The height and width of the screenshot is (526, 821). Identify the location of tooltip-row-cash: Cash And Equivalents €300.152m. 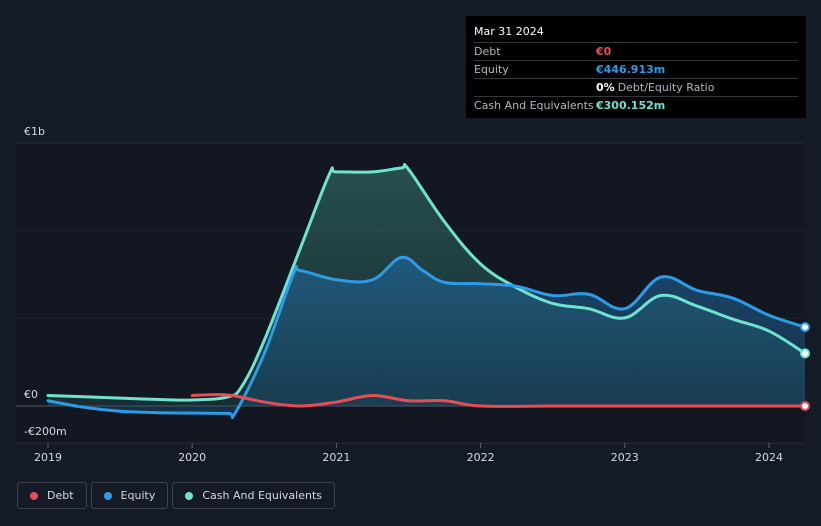
(636, 105).